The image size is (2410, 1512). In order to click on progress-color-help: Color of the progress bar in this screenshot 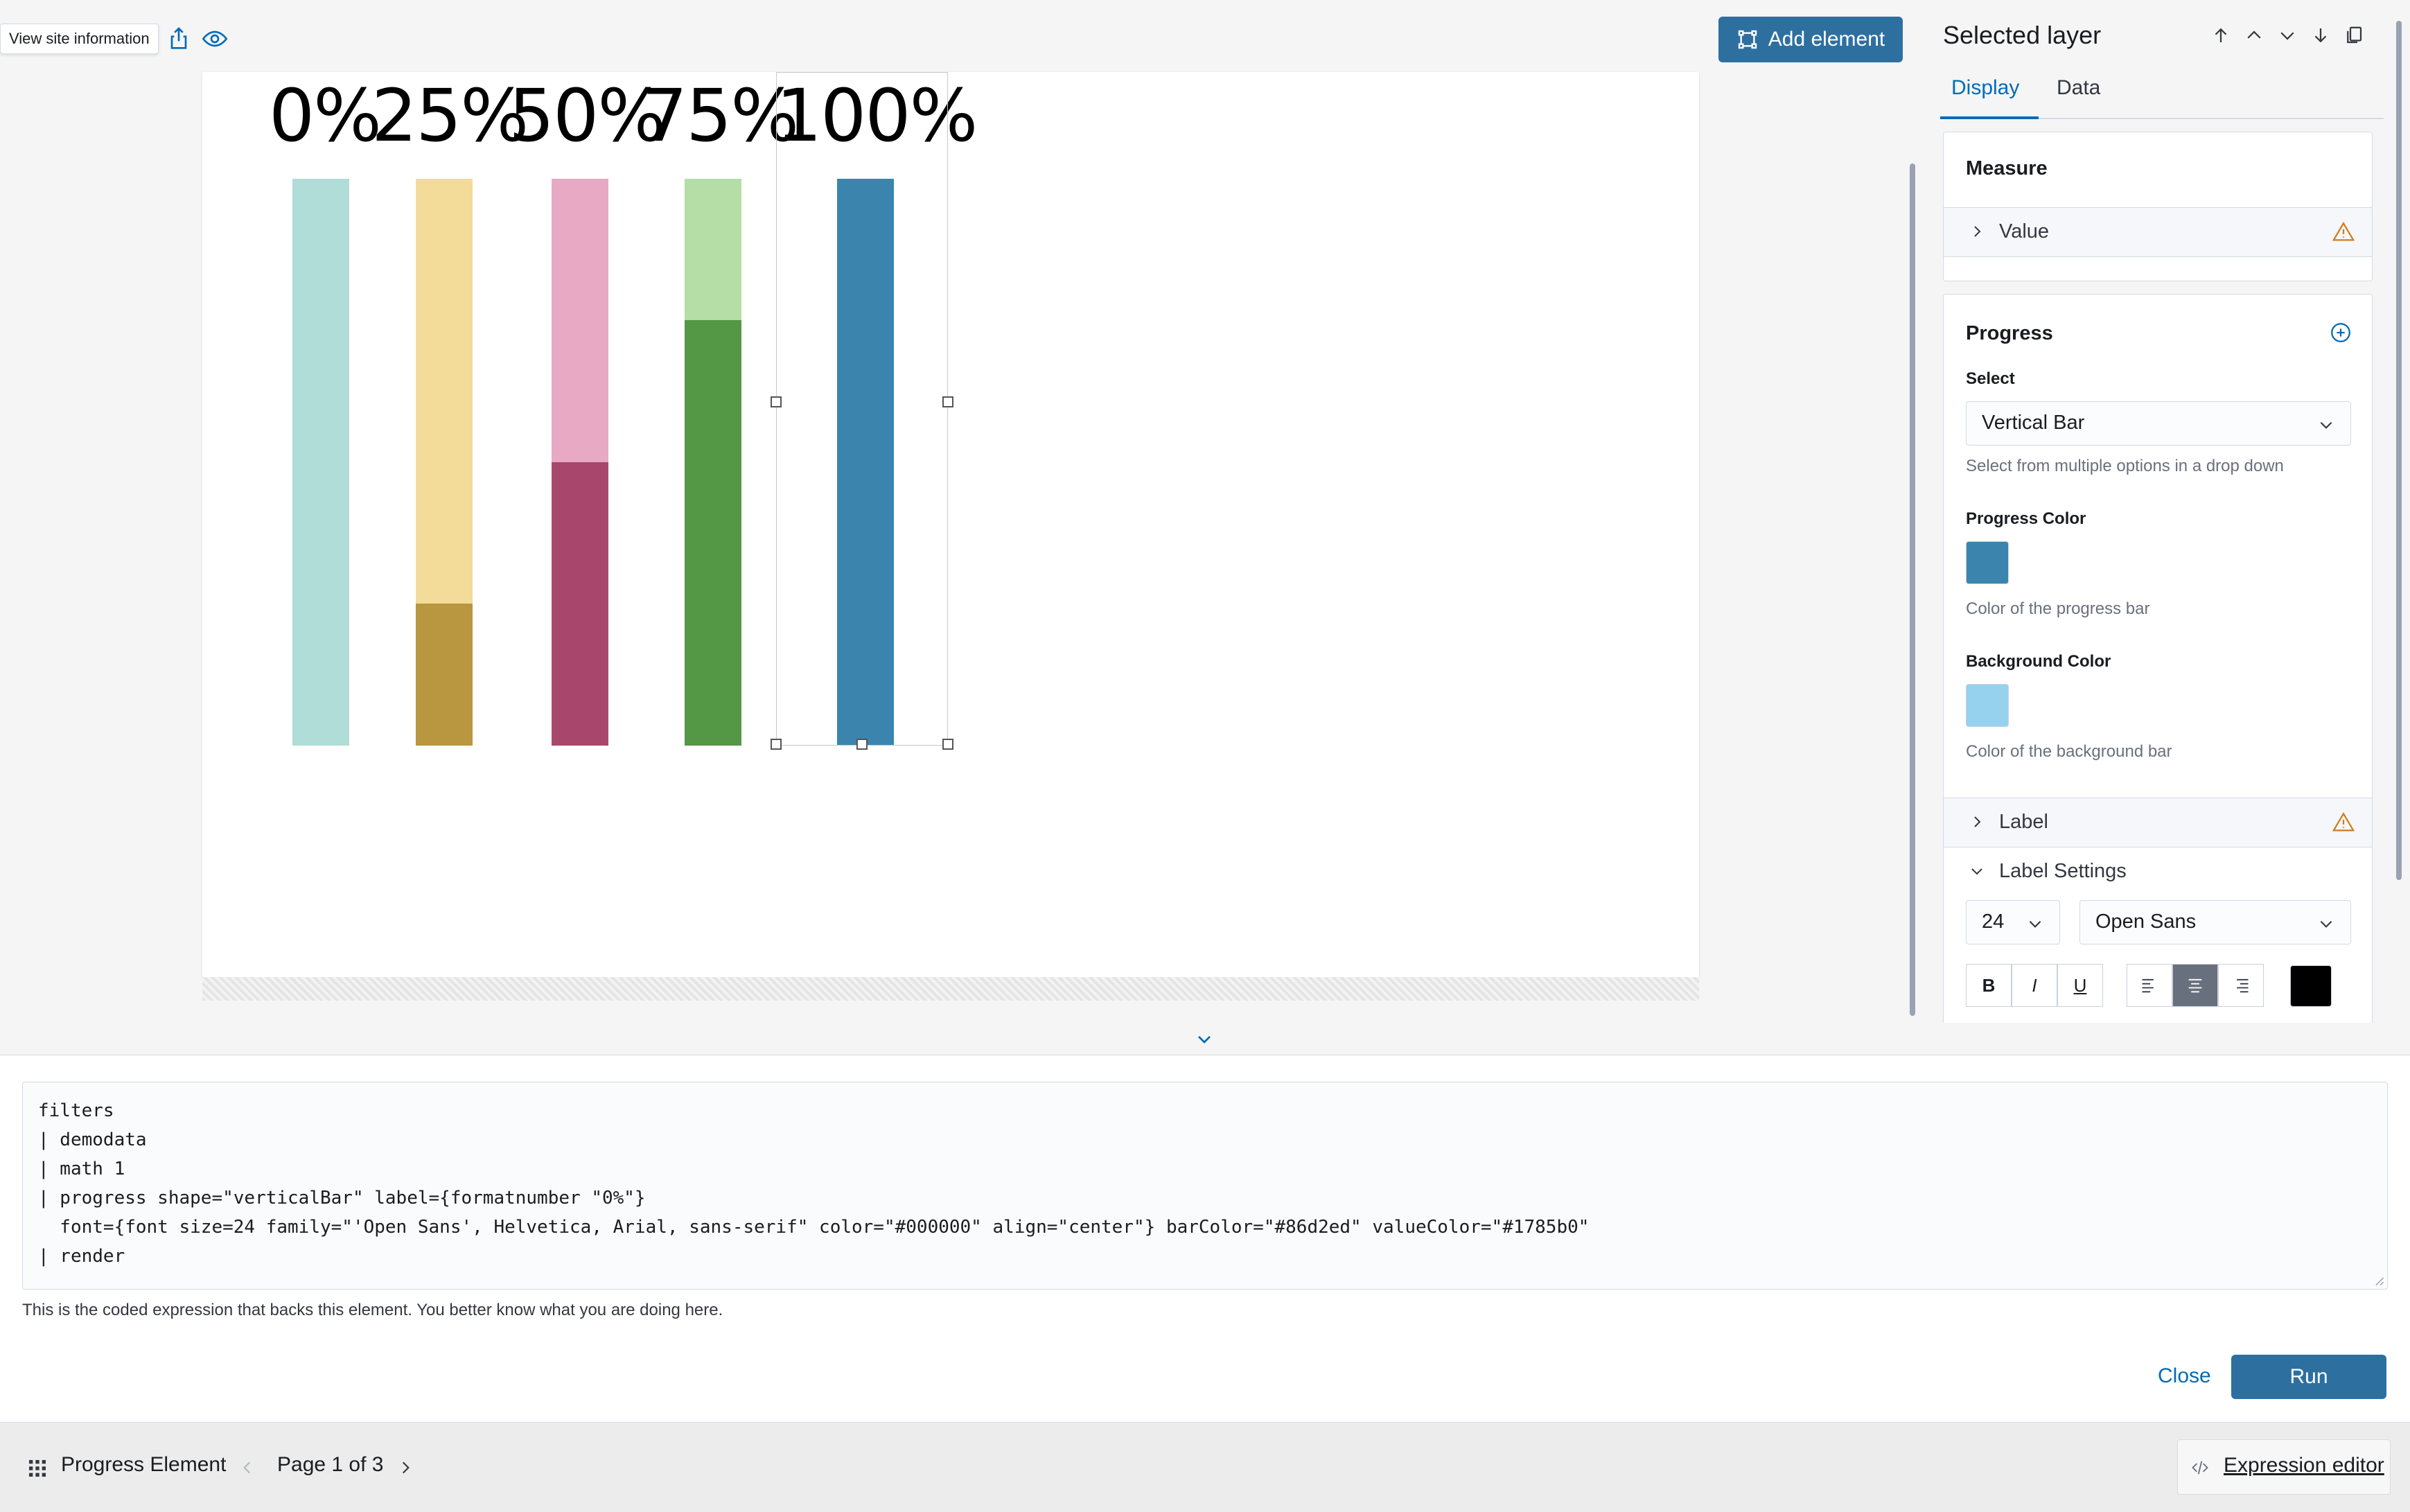, I will do `click(2058, 608)`.